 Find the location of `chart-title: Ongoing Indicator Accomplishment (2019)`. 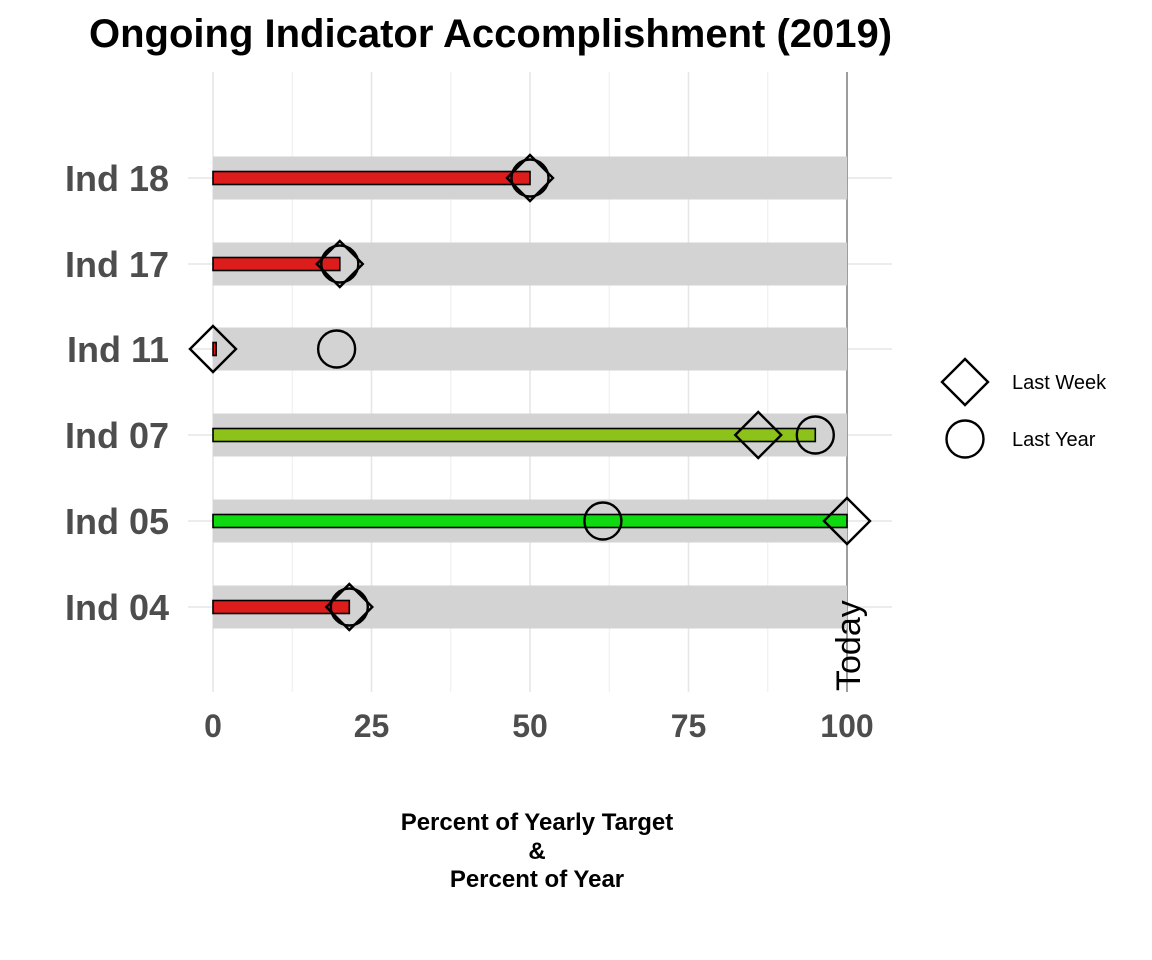

chart-title: Ongoing Indicator Accomplishment (2019) is located at coordinates (490, 34).